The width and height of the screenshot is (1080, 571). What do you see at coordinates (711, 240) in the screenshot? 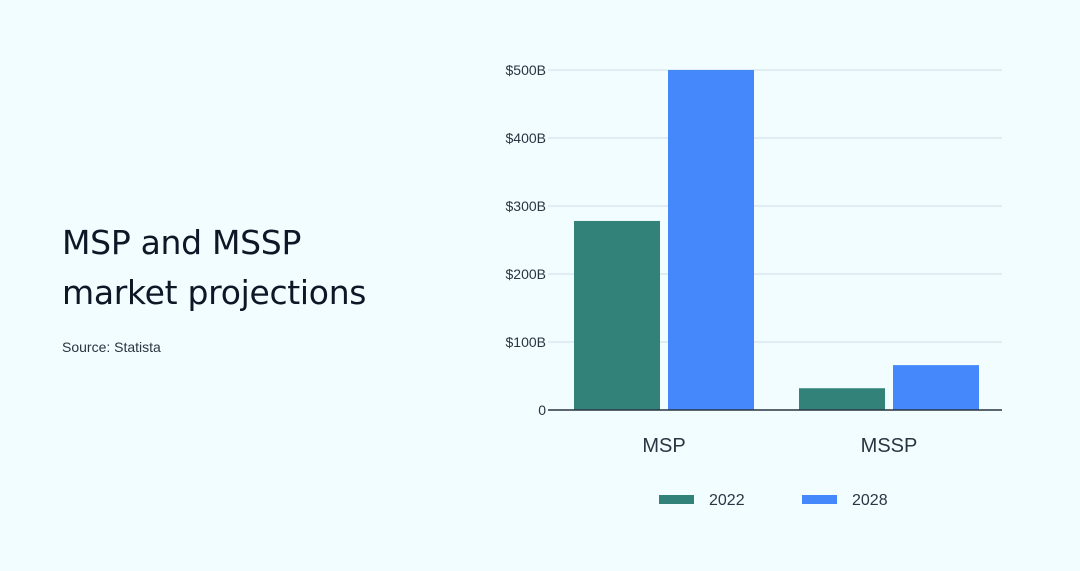
I see `bar-msp-2028` at bounding box center [711, 240].